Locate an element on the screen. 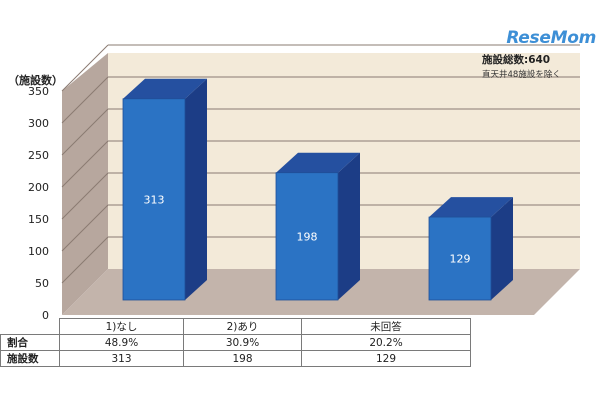 Image resolution: width=610 pixels, height=400 pixels. table-cell: 129 is located at coordinates (386, 358).